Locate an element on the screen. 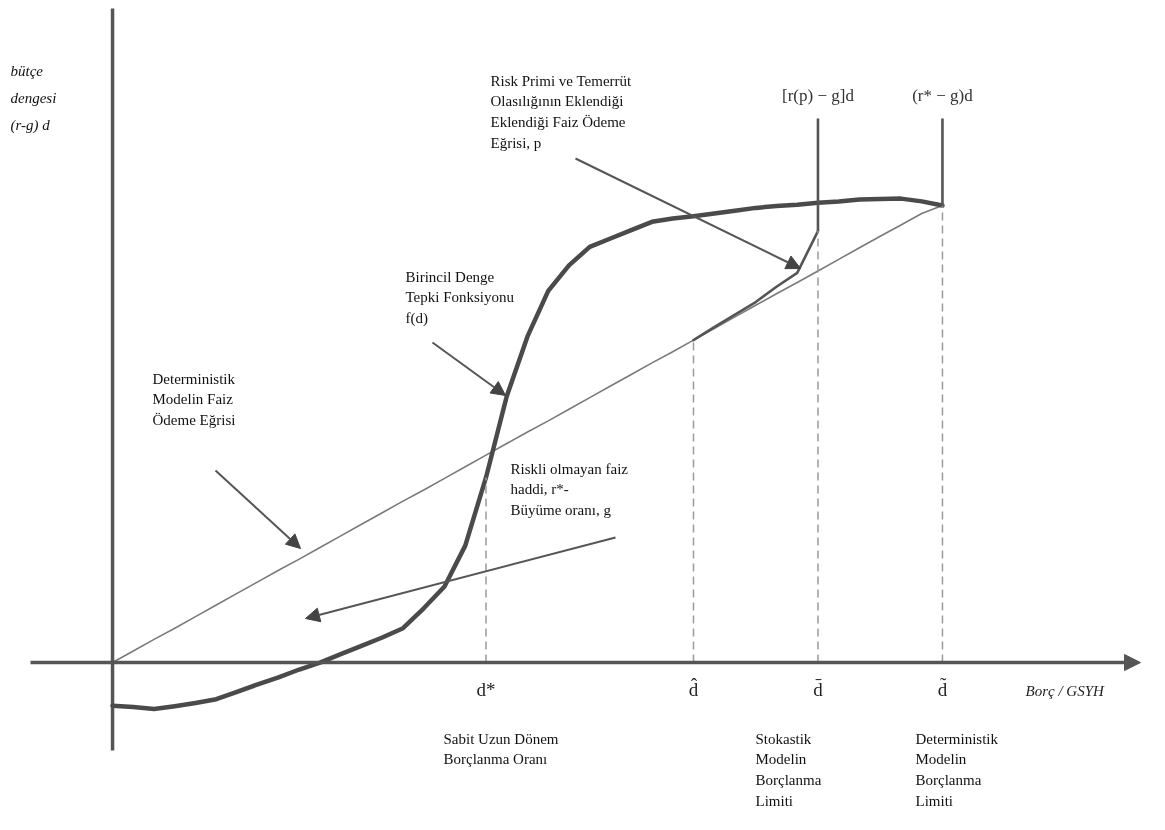 The image size is (1165, 830). text: Sabit Uzun Dönem Borçlanma Oranı is located at coordinates (501, 749).